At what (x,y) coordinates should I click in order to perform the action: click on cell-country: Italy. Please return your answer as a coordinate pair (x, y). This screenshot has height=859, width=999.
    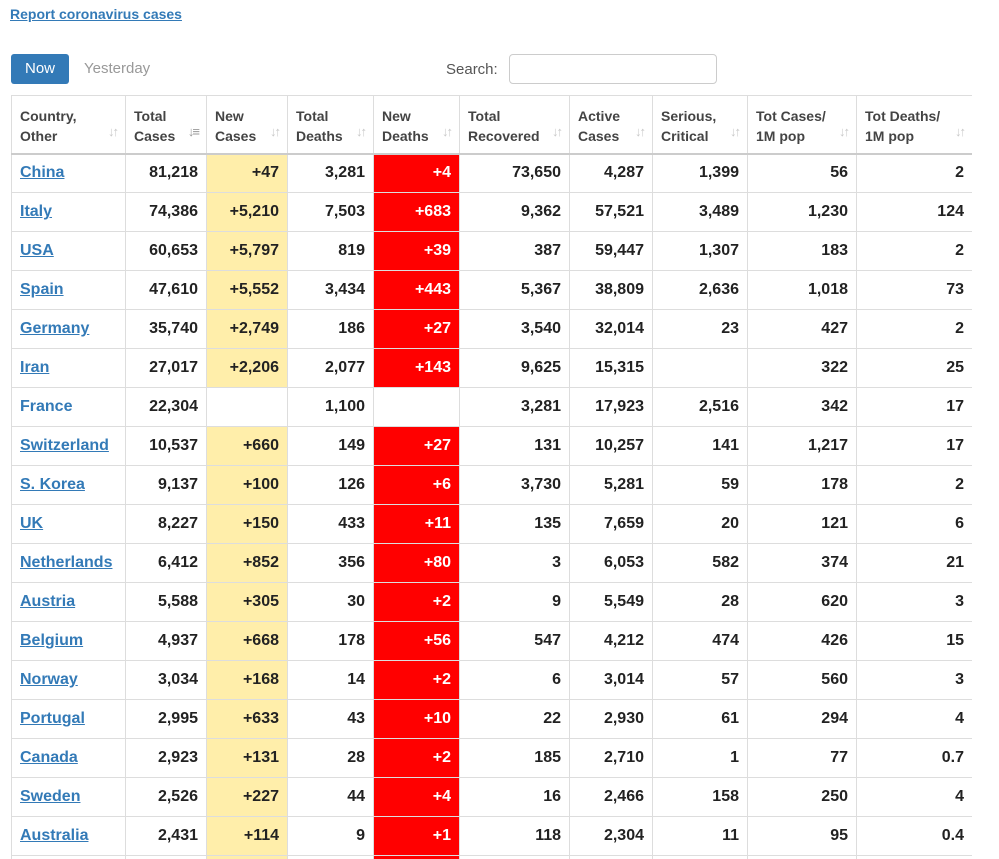
    Looking at the image, I should click on (68, 212).